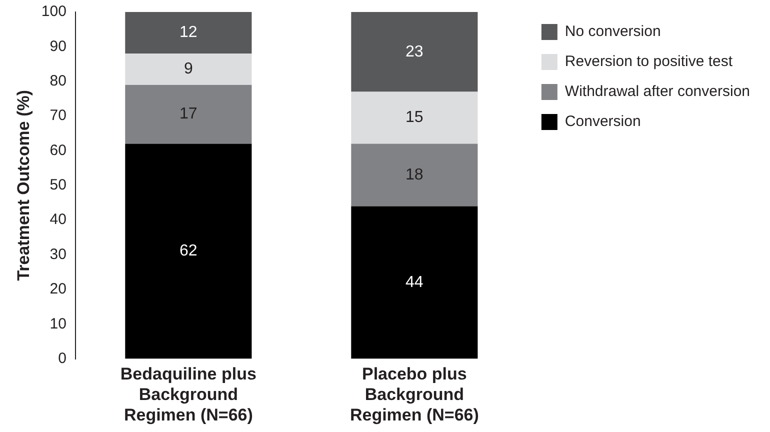 This screenshot has width=770, height=432. I want to click on data-label: 12, so click(189, 33).